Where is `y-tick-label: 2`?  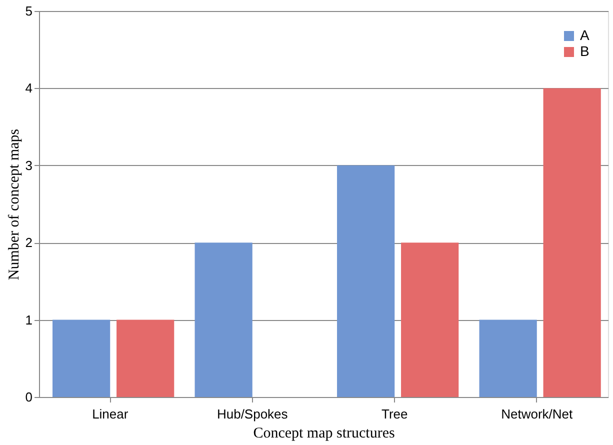
y-tick-label: 2 is located at coordinates (28, 242).